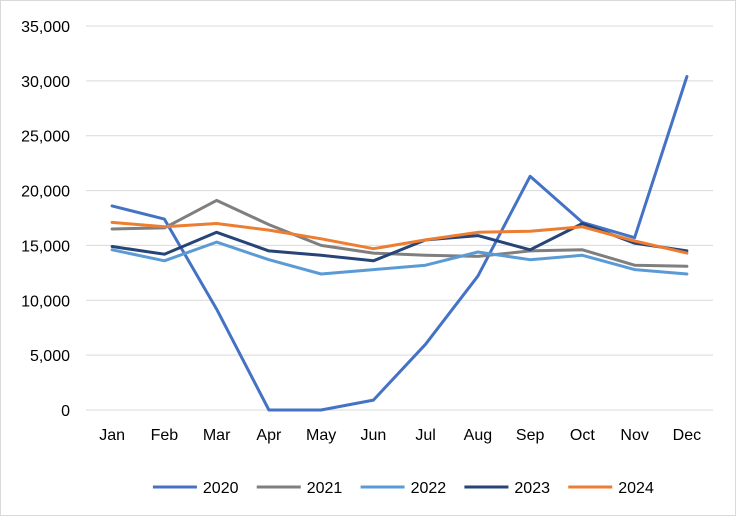  What do you see at coordinates (217, 435) in the screenshot?
I see `x-tick-label: Mar` at bounding box center [217, 435].